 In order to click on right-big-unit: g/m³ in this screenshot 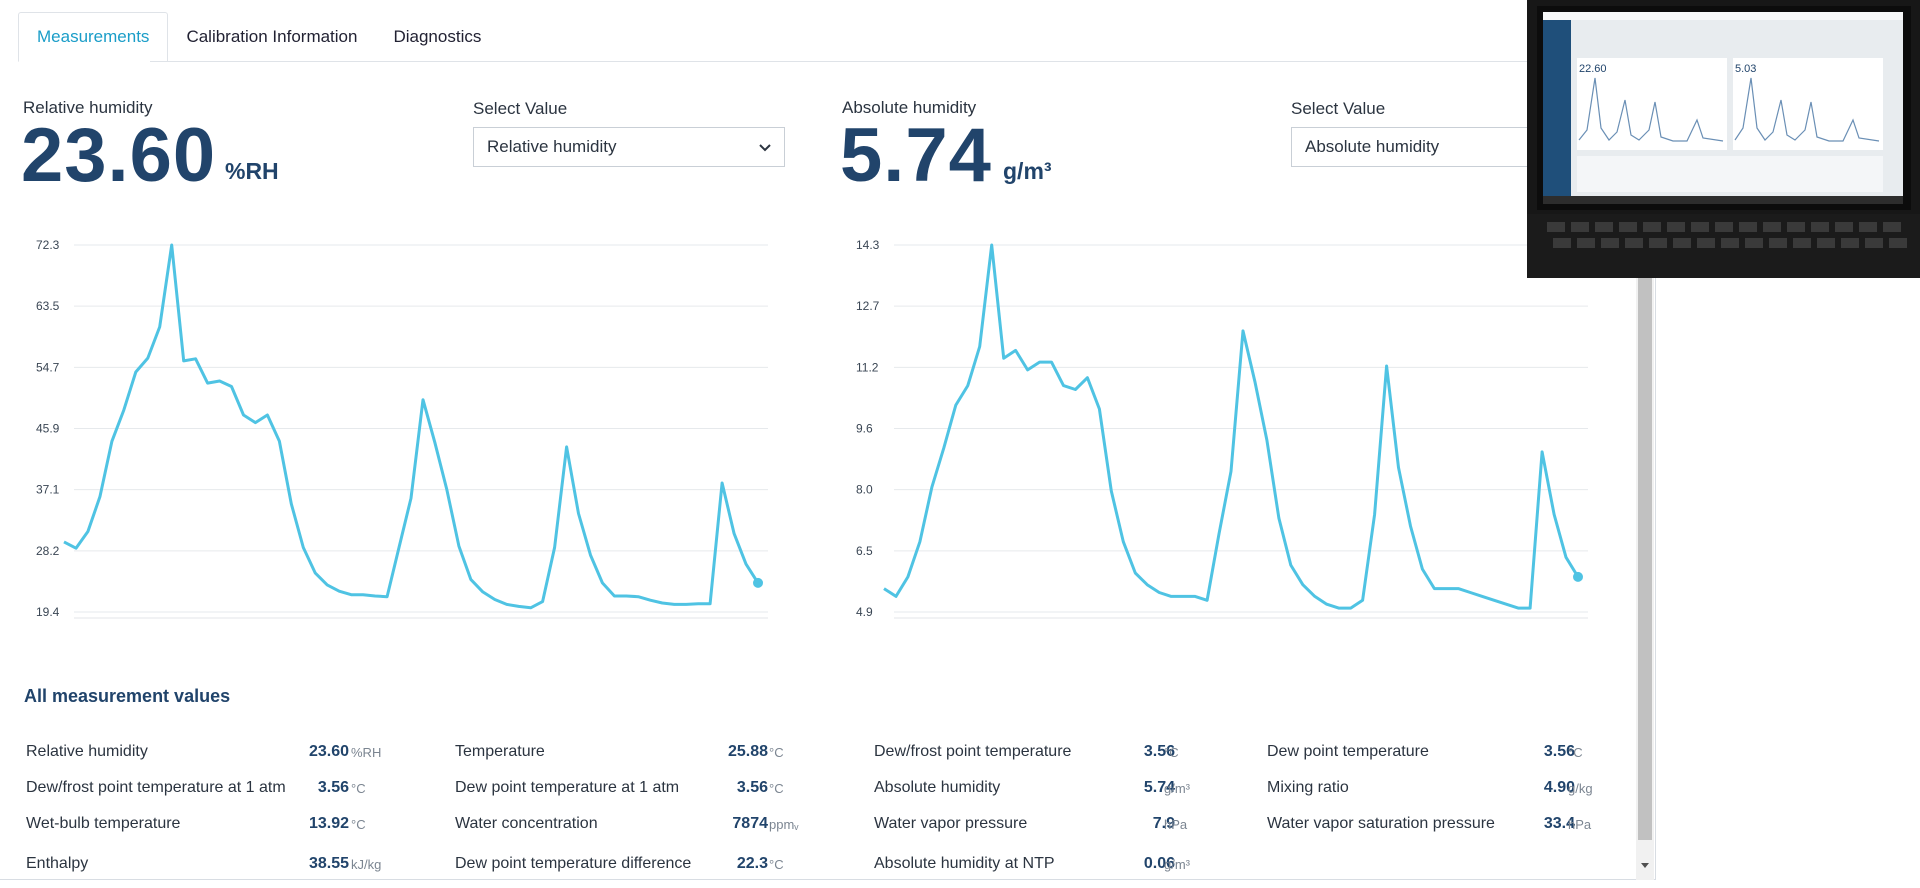, I will do `click(1027, 171)`.